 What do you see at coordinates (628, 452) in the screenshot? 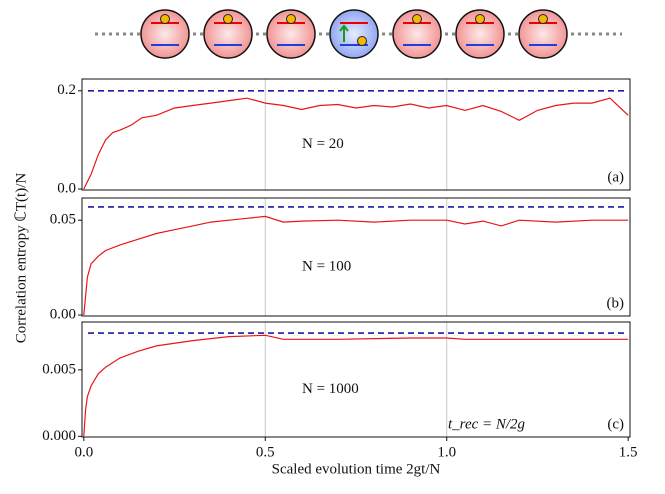
I see `x-tick-label: 1.5` at bounding box center [628, 452].